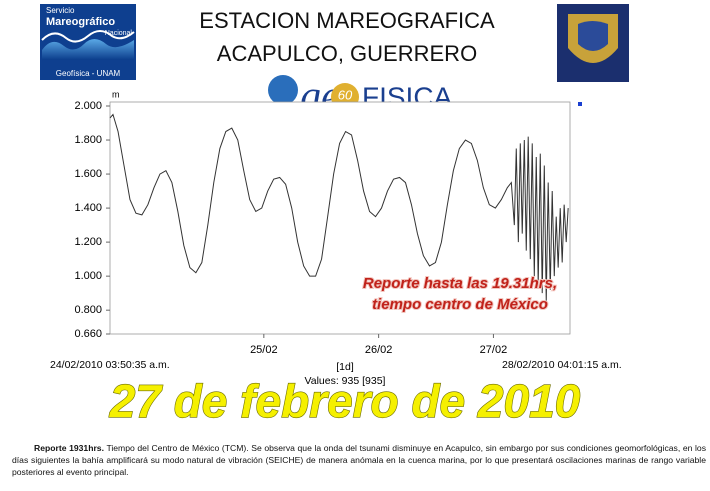 The height and width of the screenshot is (491, 710). I want to click on logo-num: 60, so click(345, 94).